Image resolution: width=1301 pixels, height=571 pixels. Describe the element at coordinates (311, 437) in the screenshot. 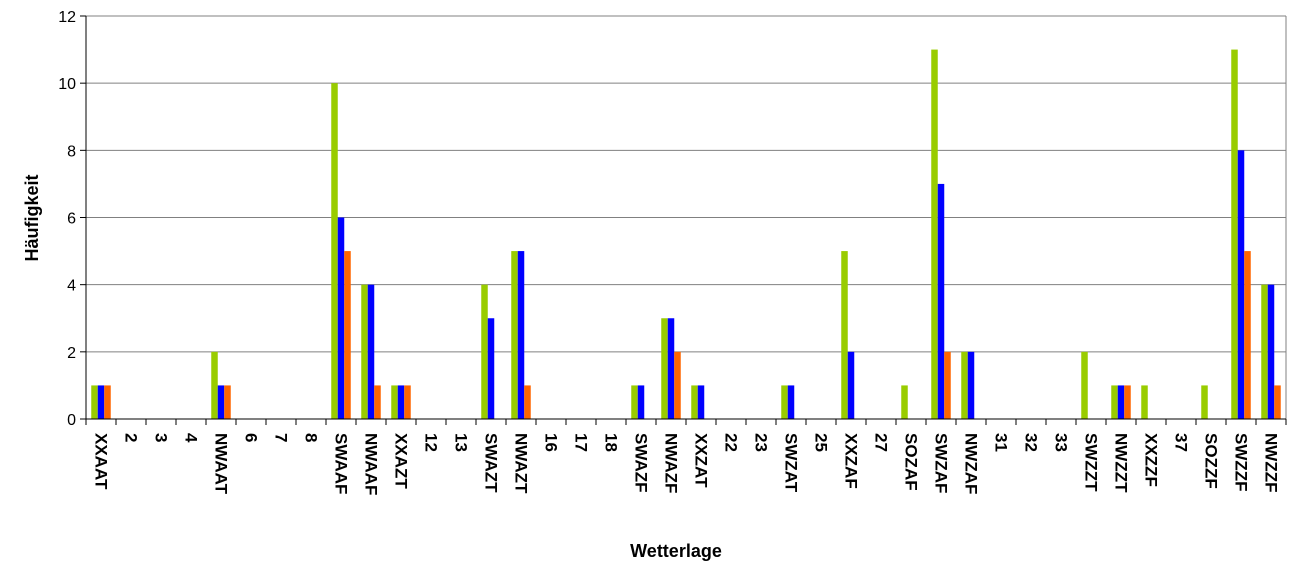

I see `x-tick-label: 8` at that location.